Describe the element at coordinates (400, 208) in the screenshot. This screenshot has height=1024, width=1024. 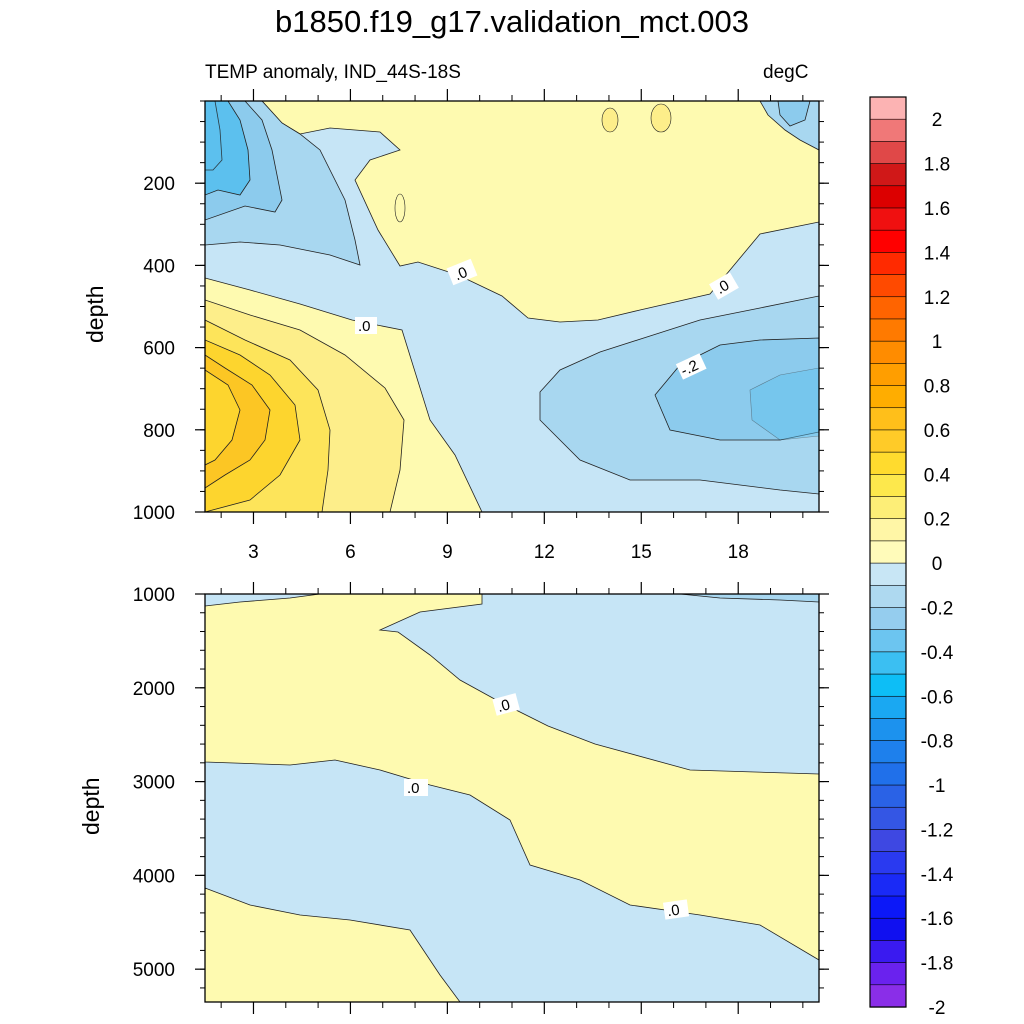
I see `upper-warm-island` at that location.